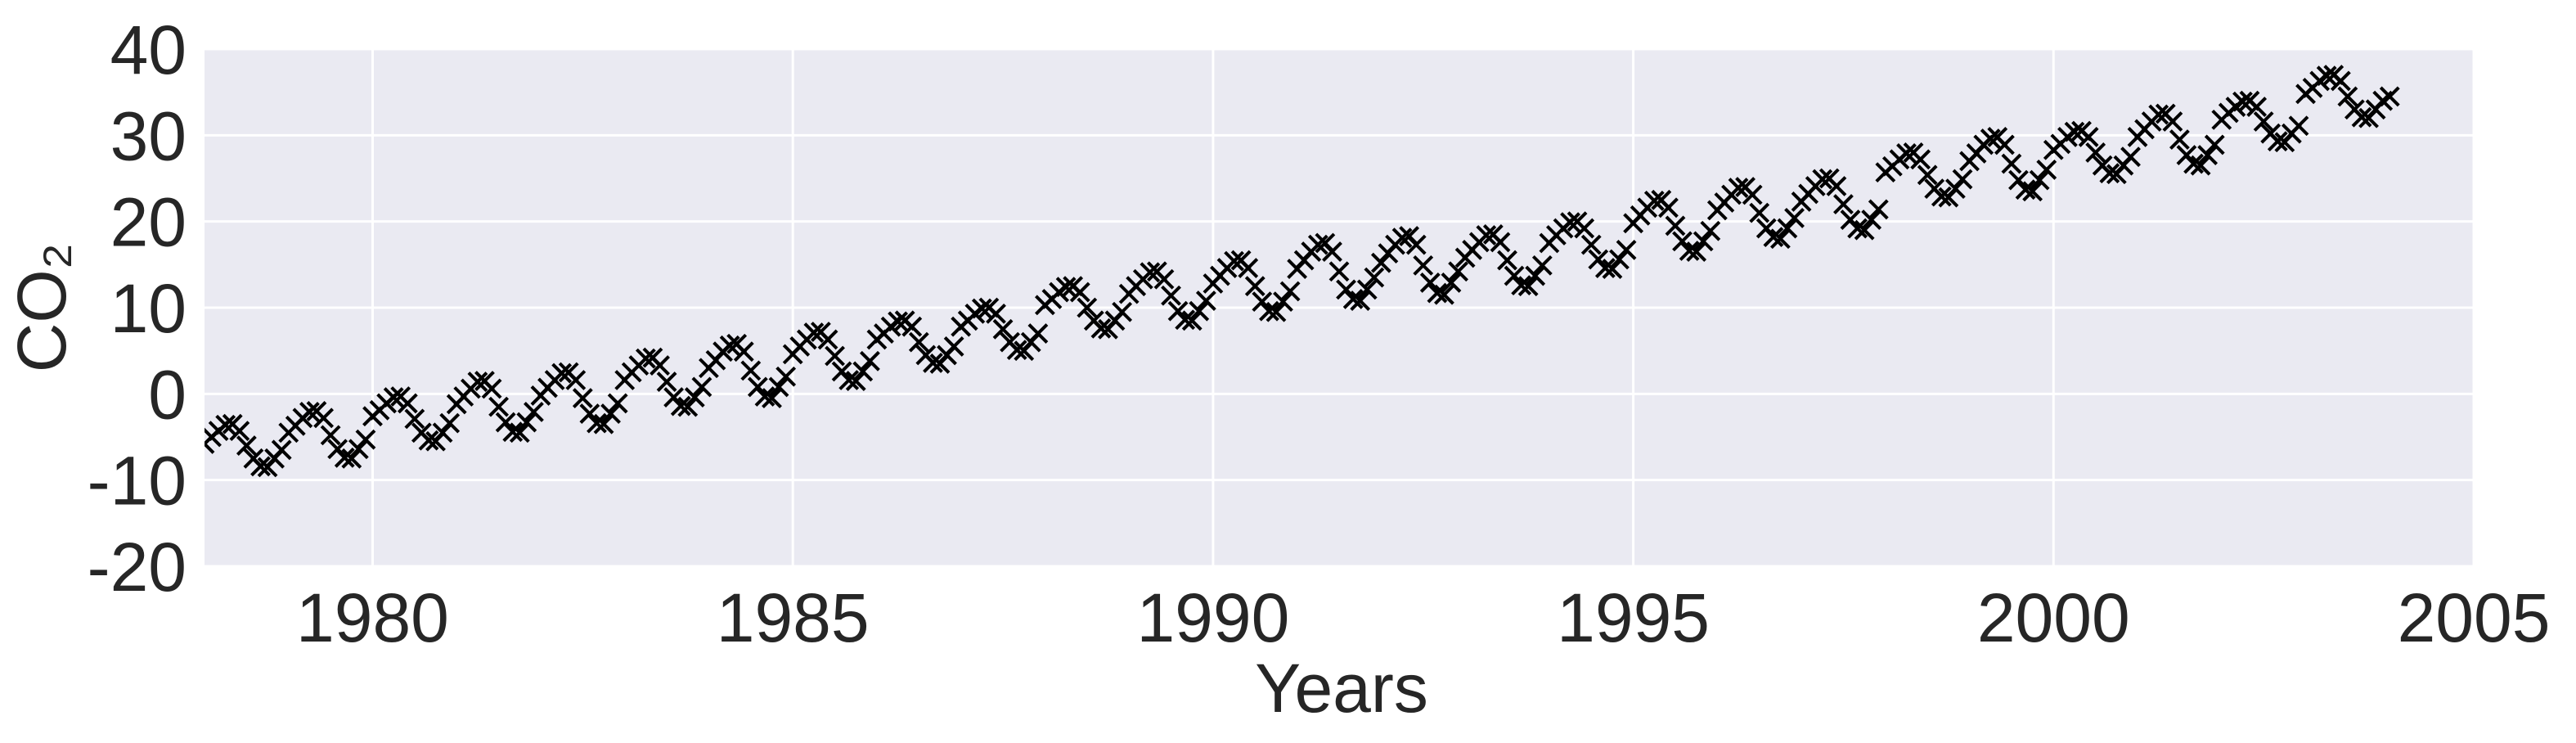  Describe the element at coordinates (149, 49) in the screenshot. I see `y-tick-label: 40` at that location.